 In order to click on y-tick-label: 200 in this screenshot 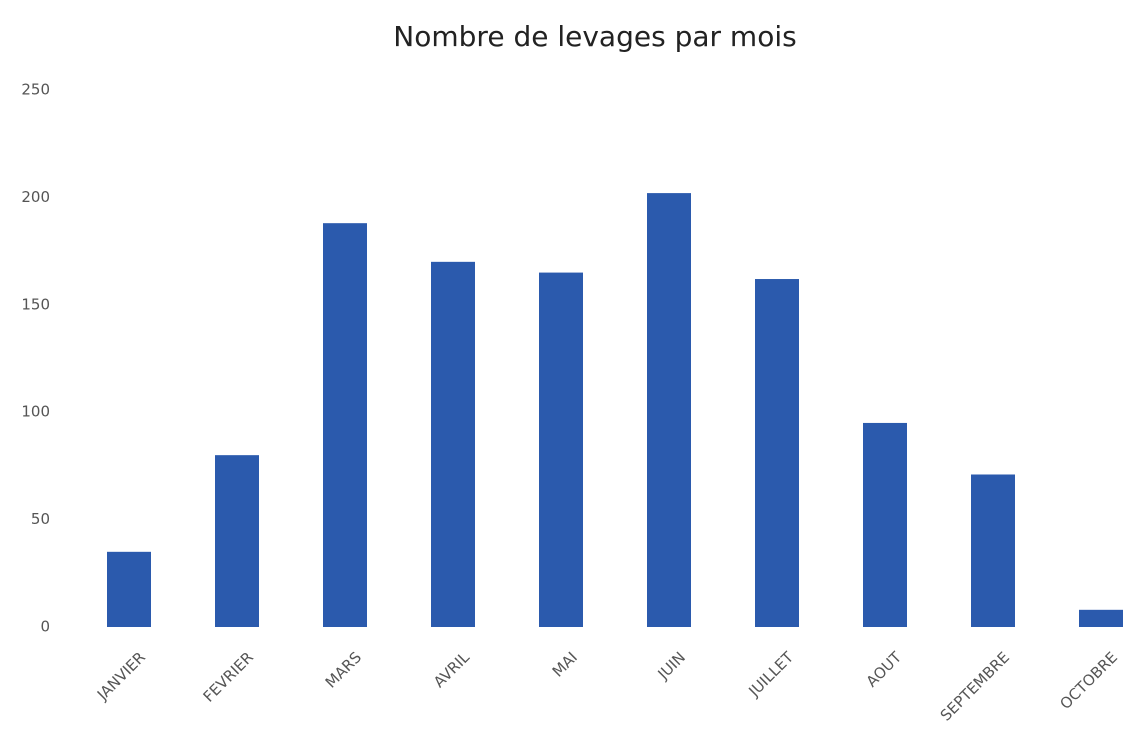, I will do `click(35, 197)`.